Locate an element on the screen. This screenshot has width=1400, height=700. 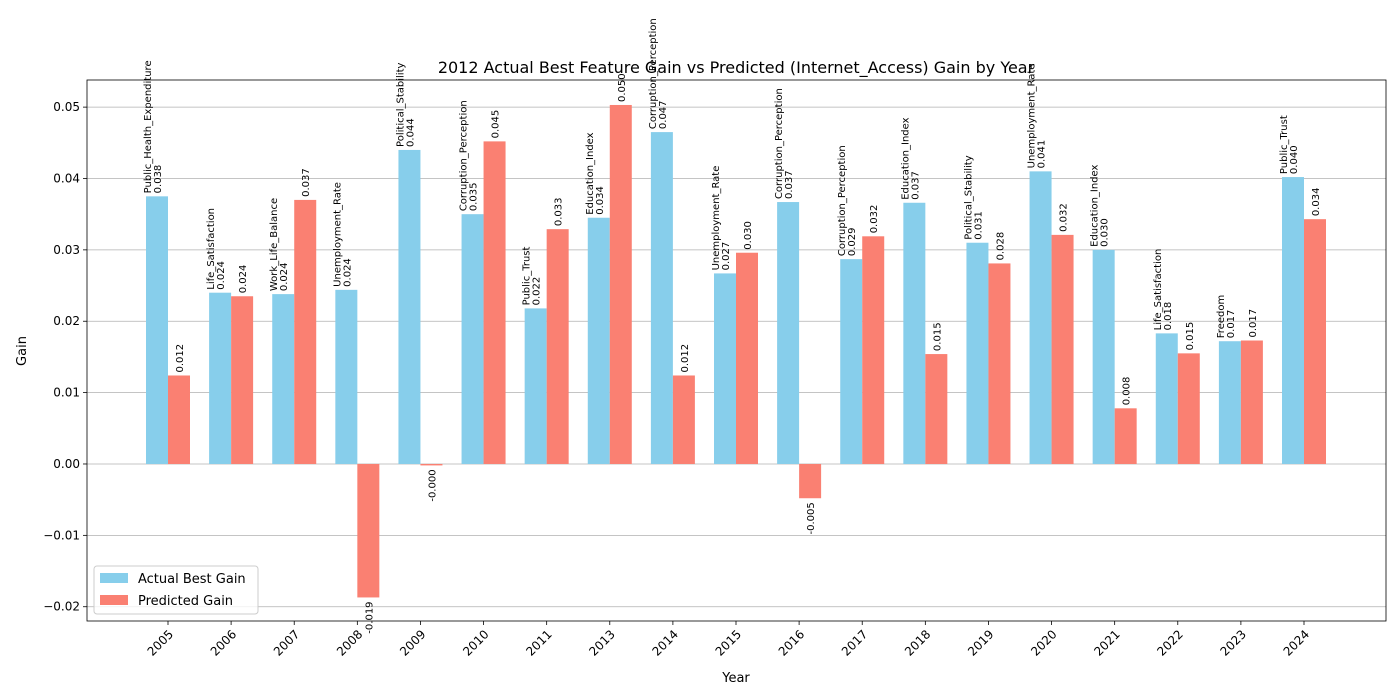
legend: Actual Best Gain Predicted Gain is located at coordinates (176, 590).